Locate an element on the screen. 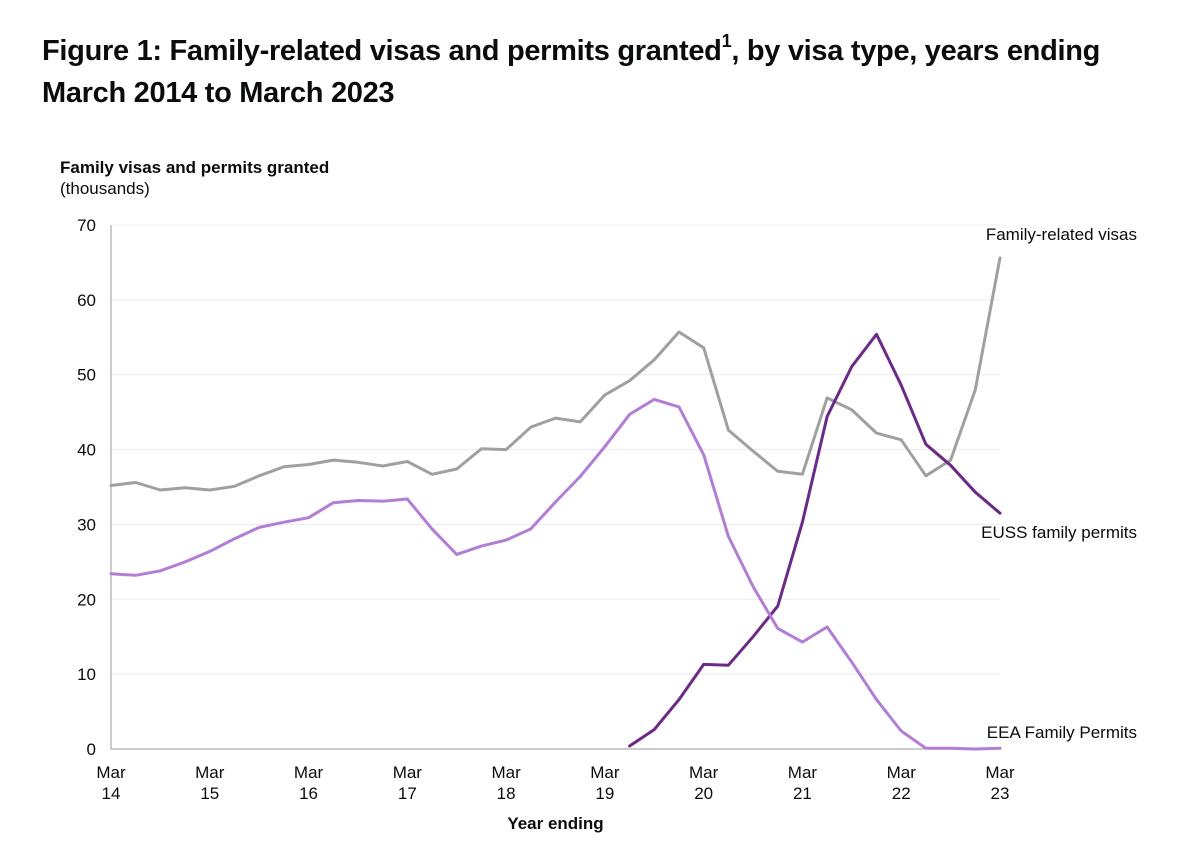 The height and width of the screenshot is (866, 1200). y-tick-label: 60 is located at coordinates (86, 300).